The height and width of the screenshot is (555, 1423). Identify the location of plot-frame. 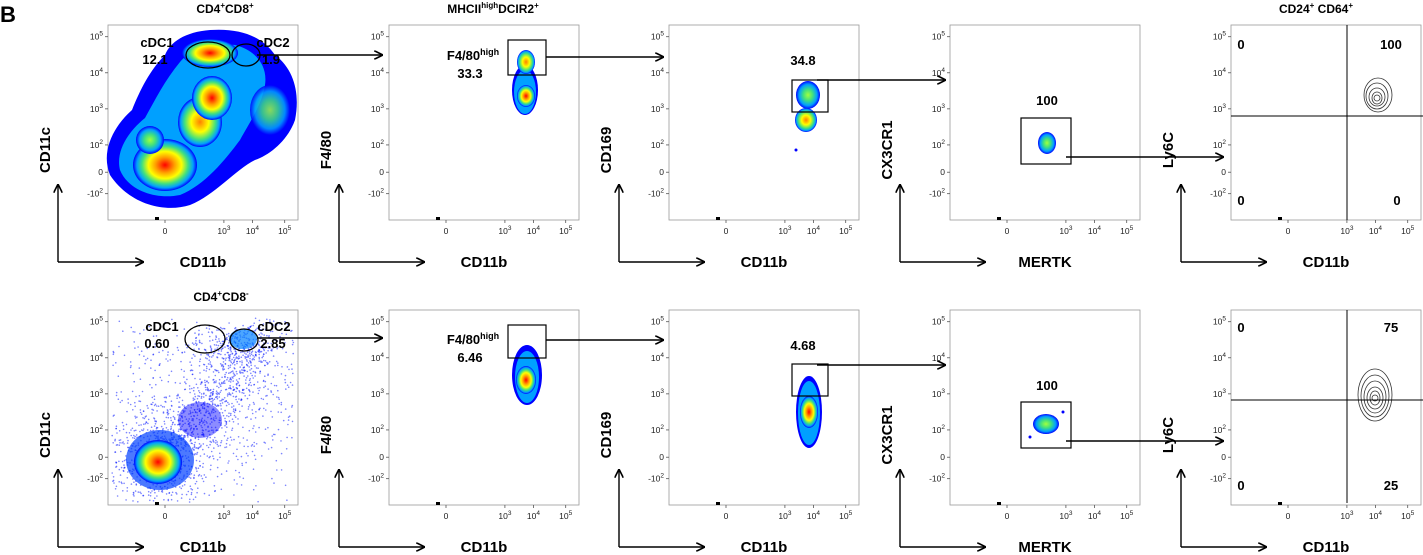
(1045, 122).